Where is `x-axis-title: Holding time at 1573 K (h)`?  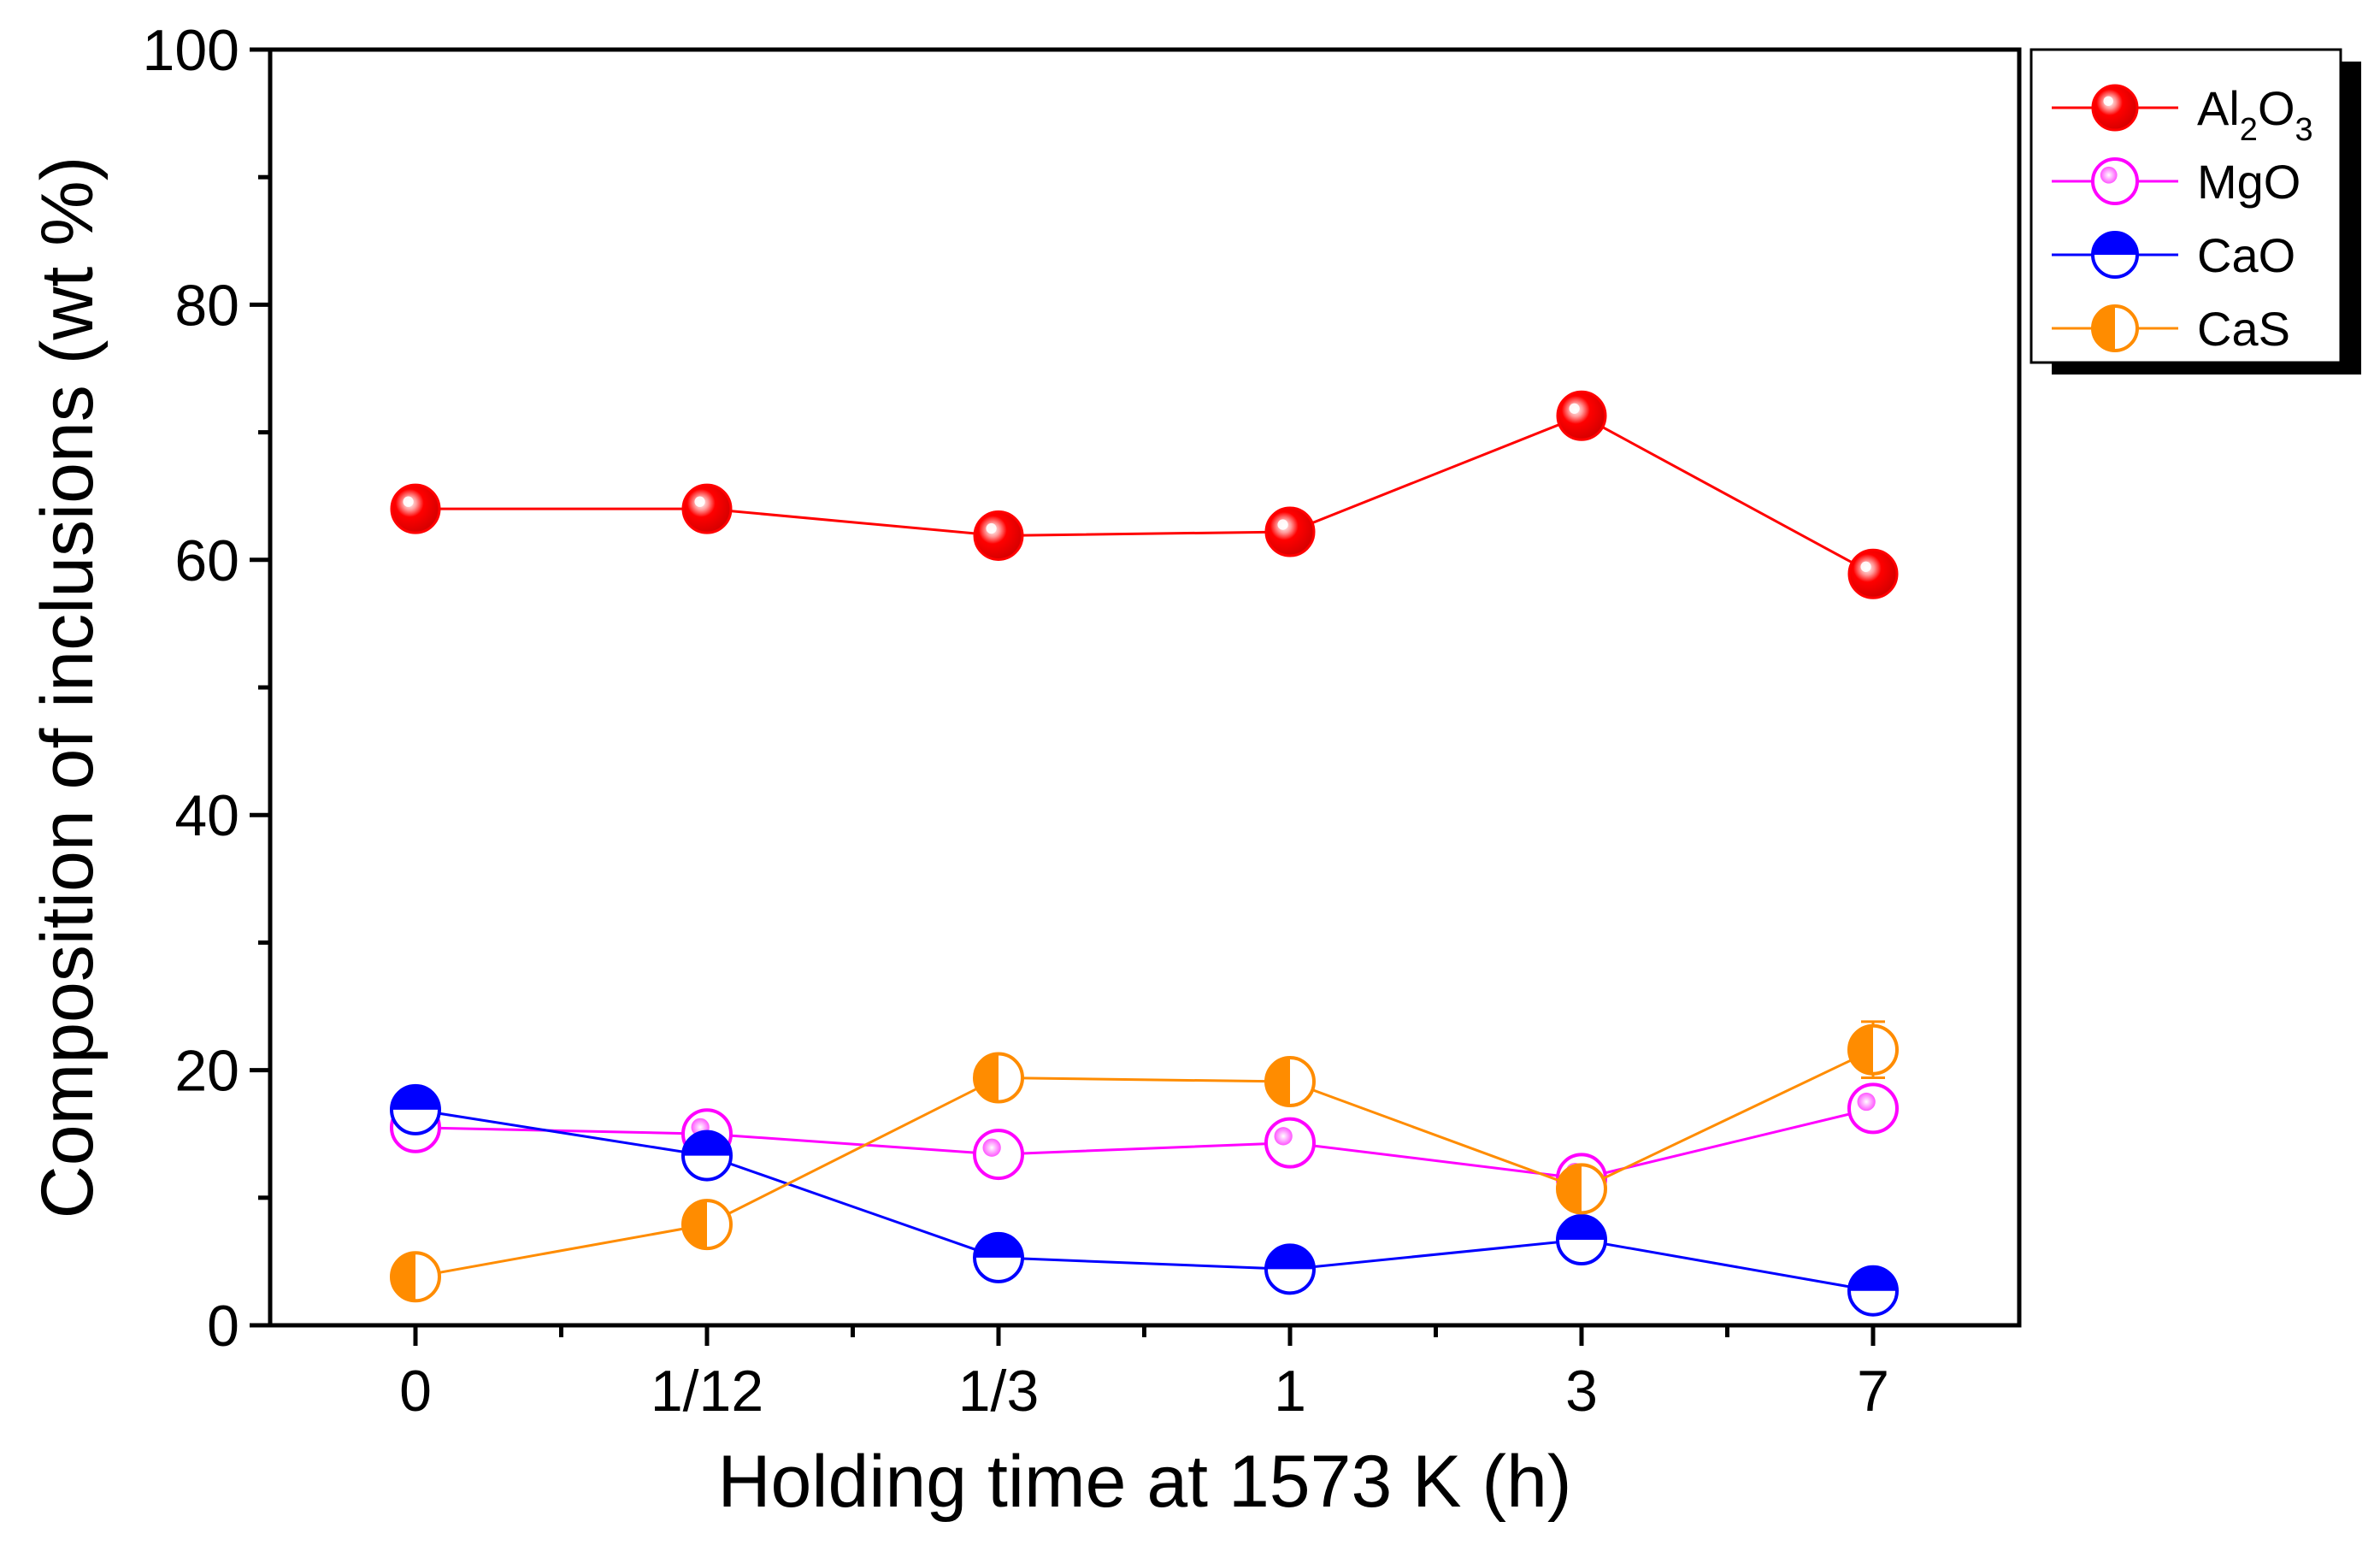
x-axis-title: Holding time at 1573 K (h) is located at coordinates (1144, 1482).